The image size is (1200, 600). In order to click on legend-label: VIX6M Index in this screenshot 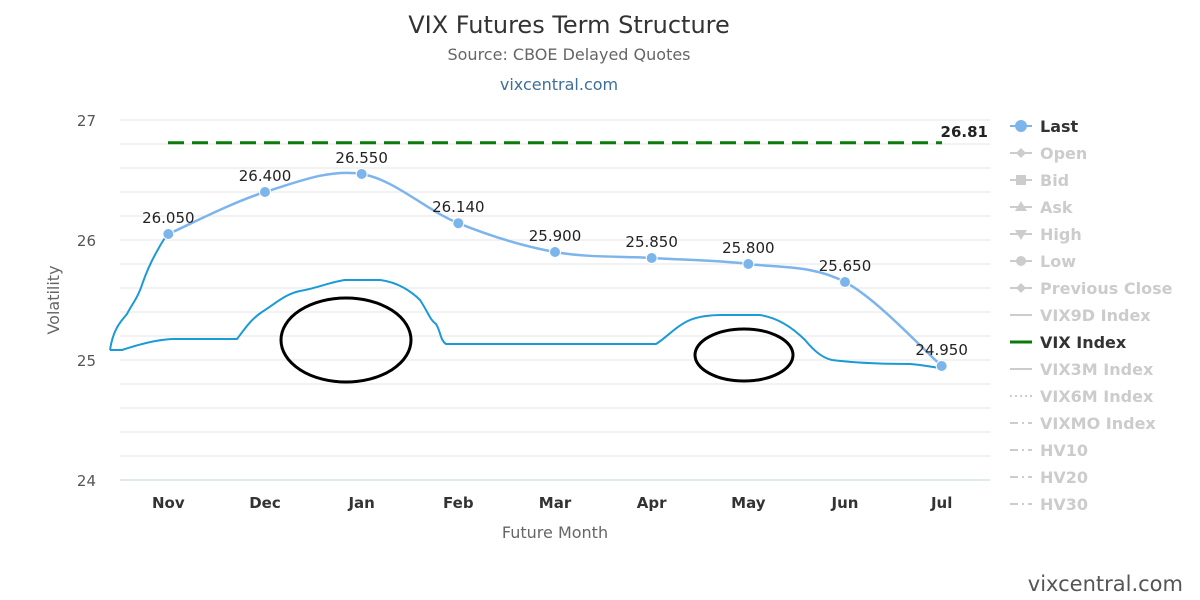, I will do `click(1097, 396)`.